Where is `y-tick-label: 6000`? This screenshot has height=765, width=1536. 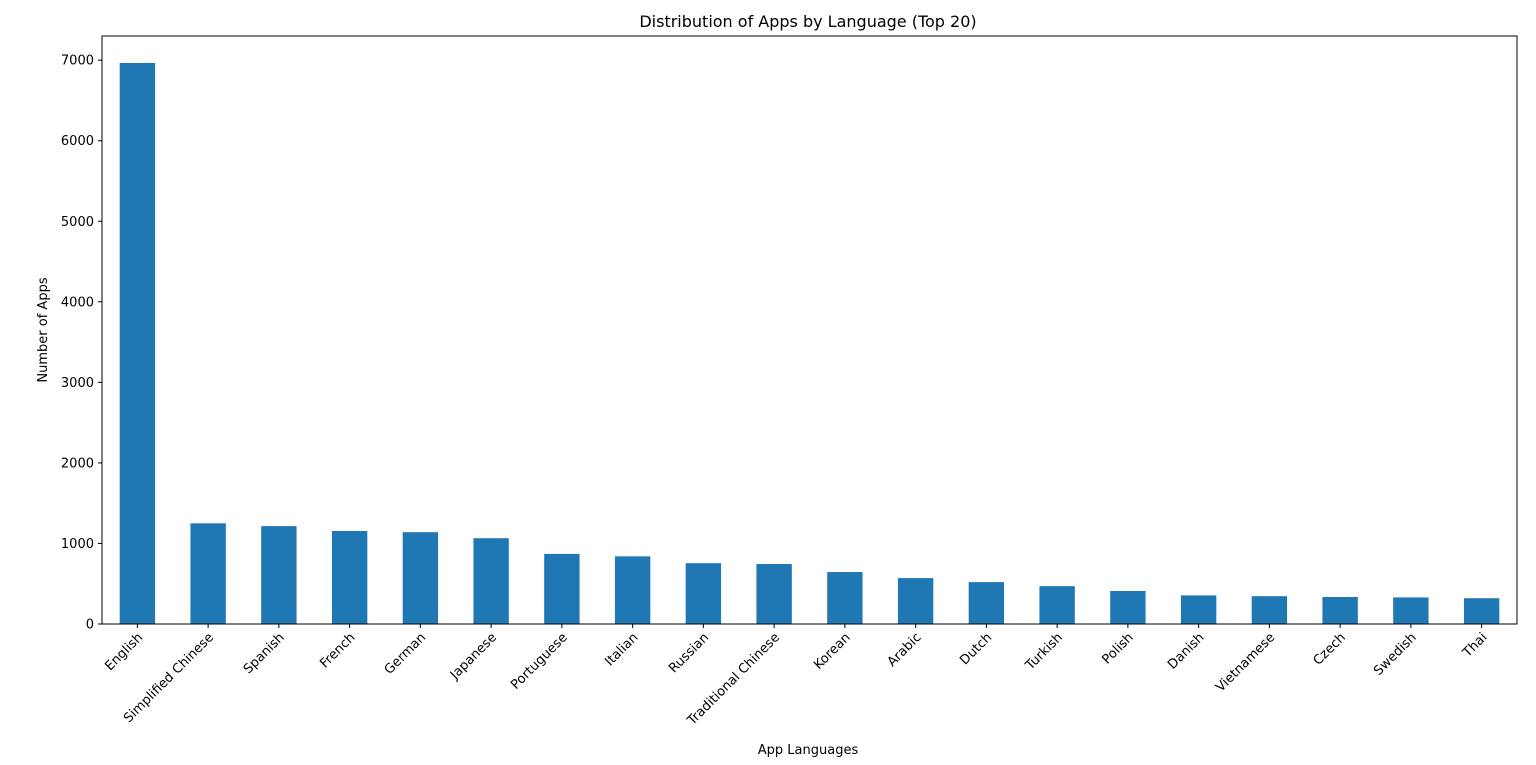
y-tick-label: 6000 is located at coordinates (77, 141).